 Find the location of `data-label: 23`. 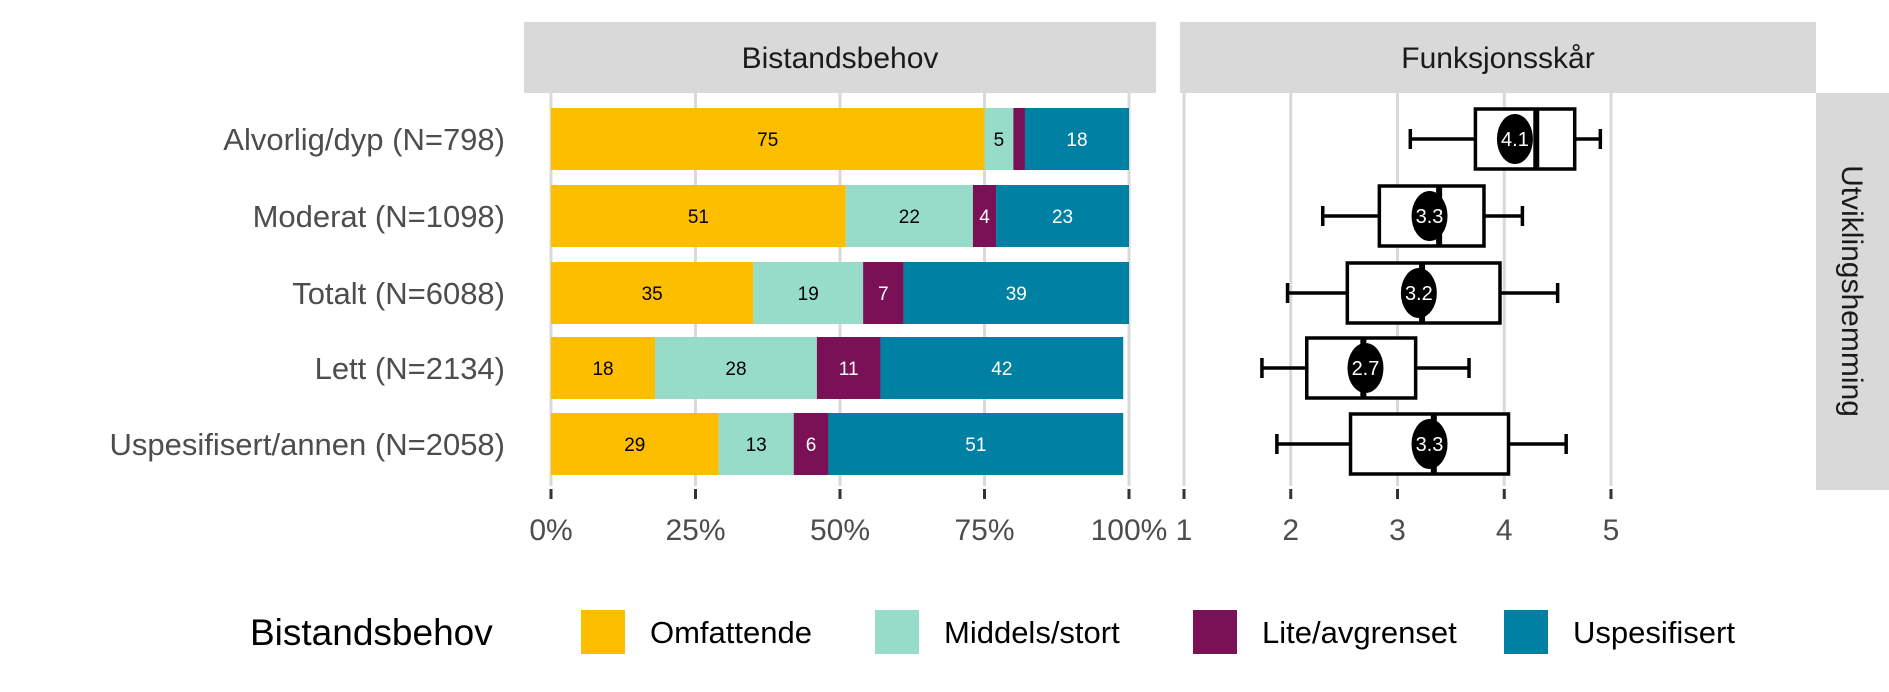

data-label: 23 is located at coordinates (1062, 217).